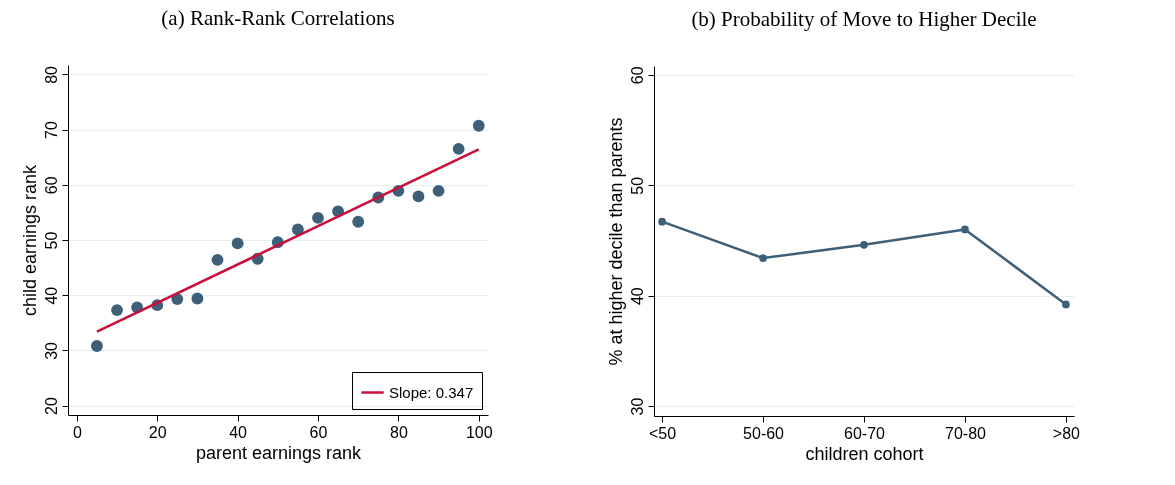 The image size is (1175, 485). Describe the element at coordinates (51, 74) in the screenshot. I see `y-tick-label: 80` at that location.